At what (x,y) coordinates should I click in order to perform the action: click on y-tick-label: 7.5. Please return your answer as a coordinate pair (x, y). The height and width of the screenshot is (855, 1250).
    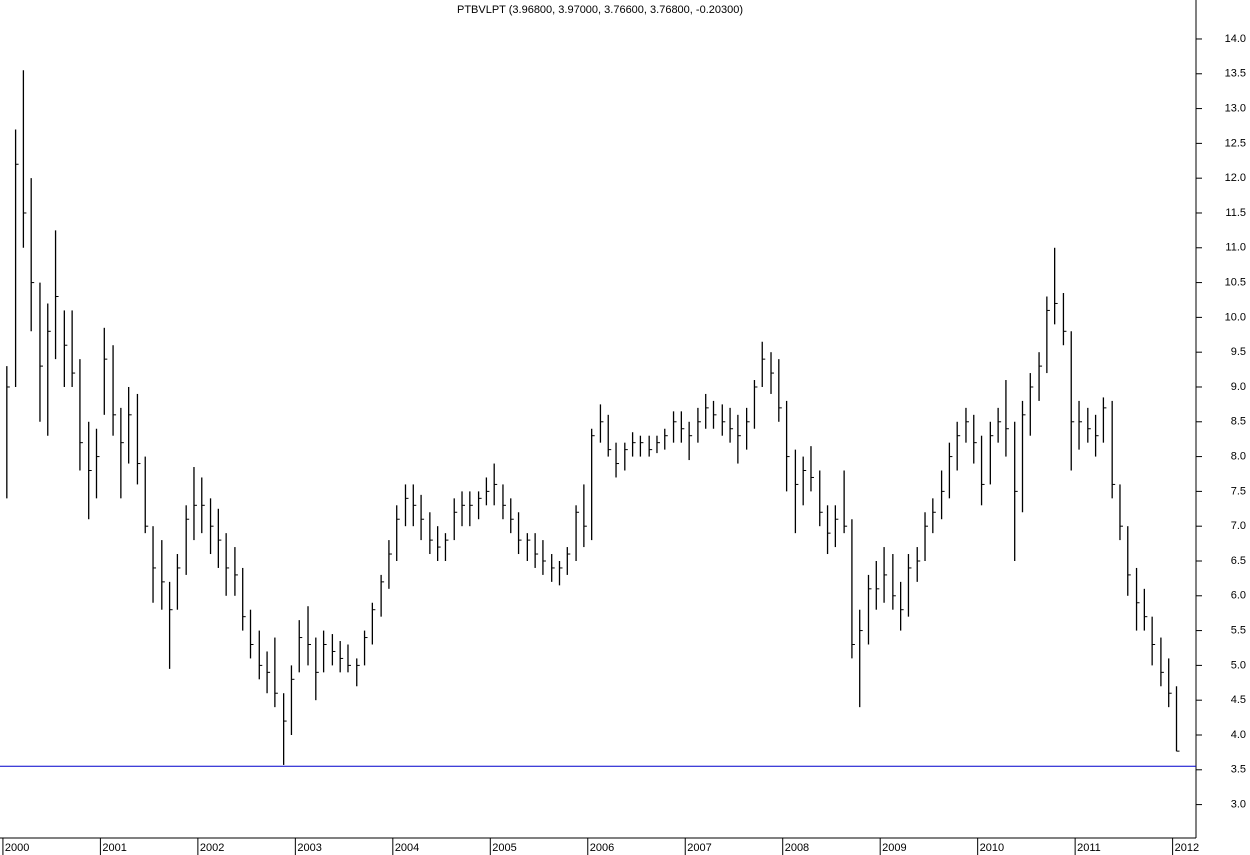
    Looking at the image, I should click on (1238, 491).